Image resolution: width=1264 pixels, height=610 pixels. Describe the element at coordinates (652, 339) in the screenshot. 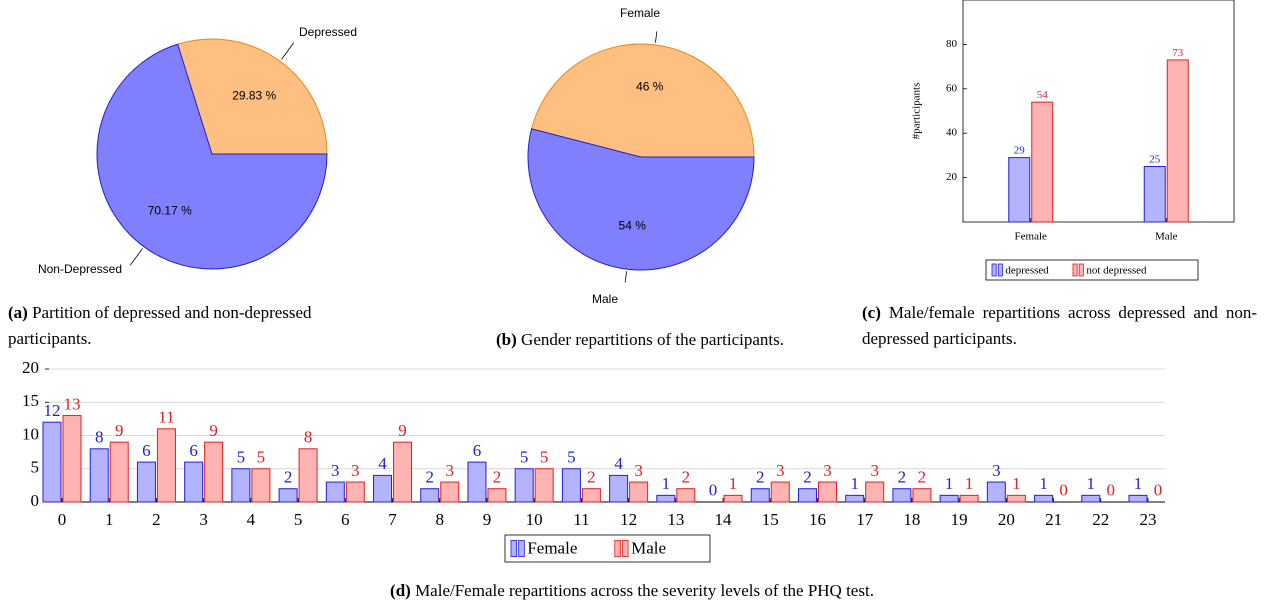

I see `caption-text: Gender repartitions of the participants.` at that location.